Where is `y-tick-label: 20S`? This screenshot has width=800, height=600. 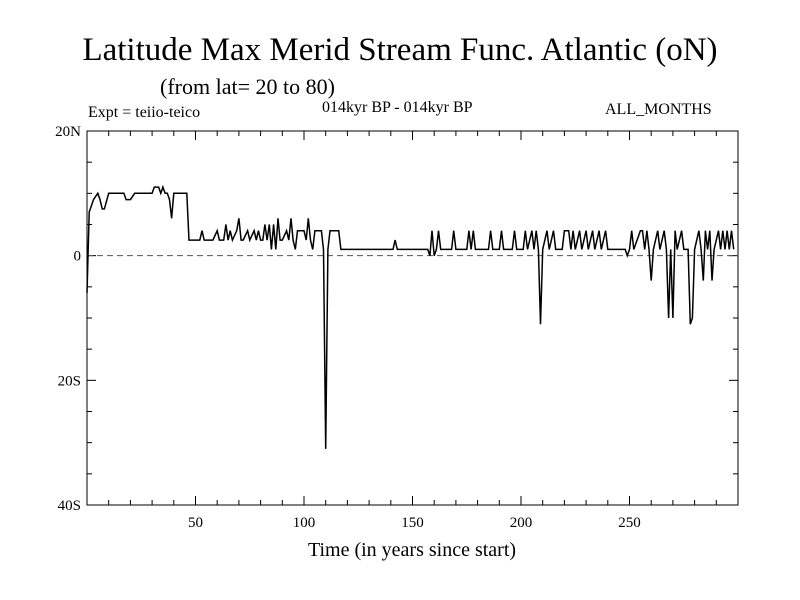 y-tick-label: 20S is located at coordinates (69, 381).